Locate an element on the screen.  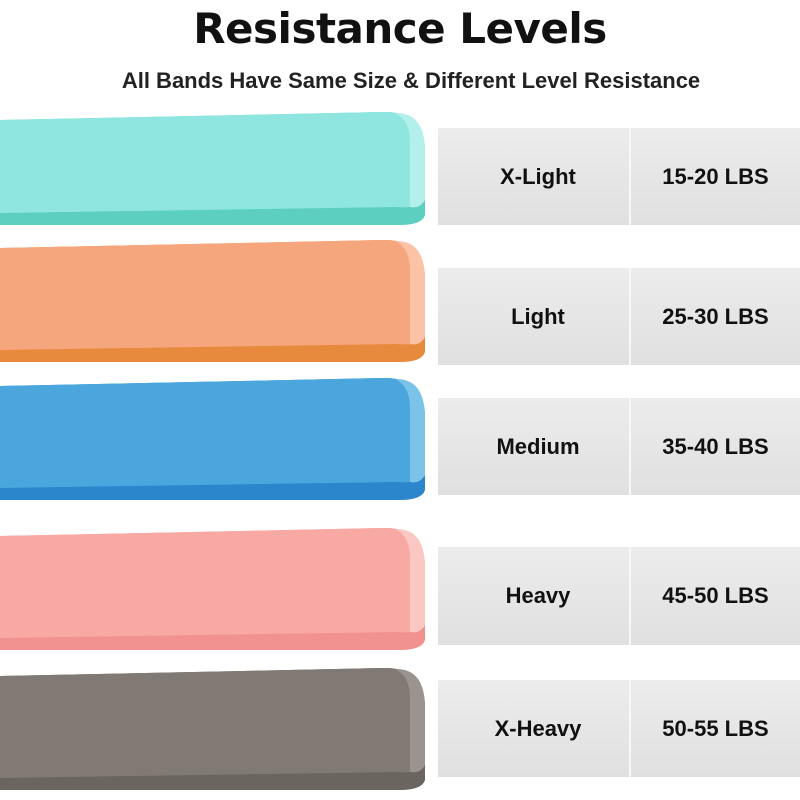
resistance-label: 50-55 LBS is located at coordinates (715, 728).